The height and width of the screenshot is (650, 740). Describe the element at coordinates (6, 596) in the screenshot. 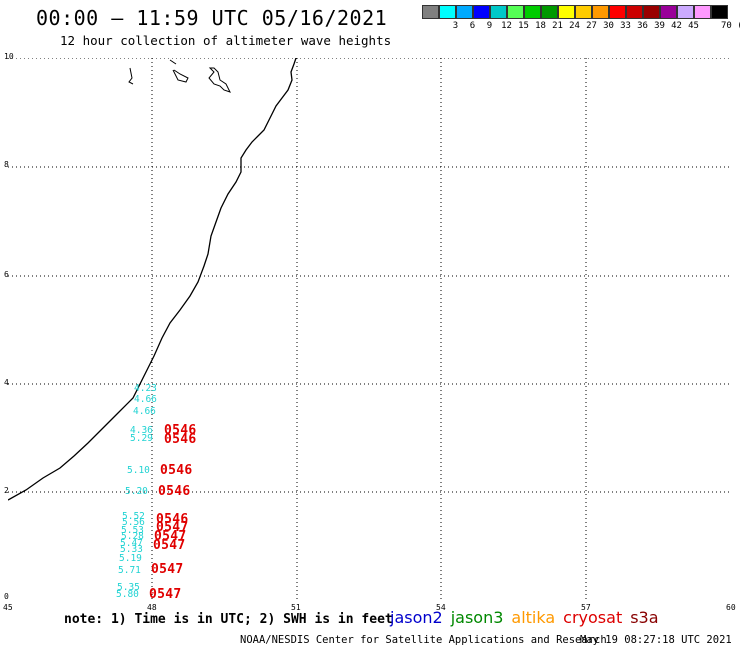

I see `y-tick-label: 0` at that location.